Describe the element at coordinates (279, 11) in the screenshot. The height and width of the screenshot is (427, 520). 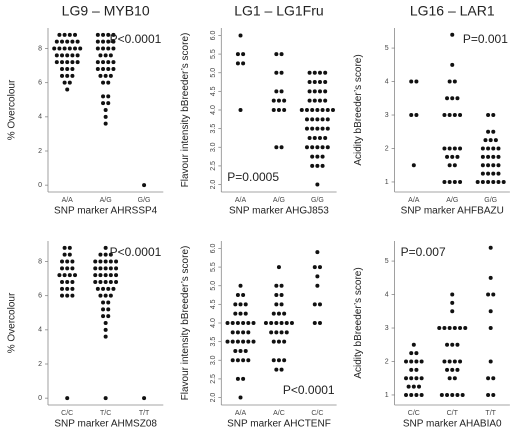
I see `panel-title: LG1 – LG1Fru` at that location.